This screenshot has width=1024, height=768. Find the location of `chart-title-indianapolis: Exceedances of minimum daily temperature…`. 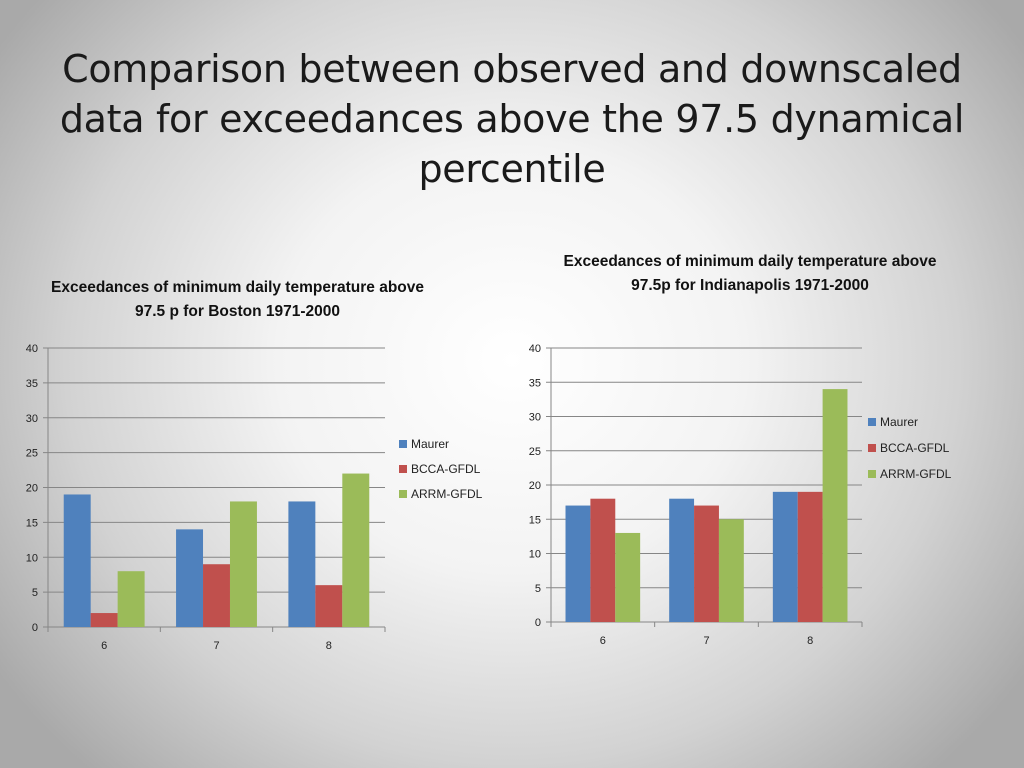

chart-title-indianapolis: Exceedances of minimum daily temperature… is located at coordinates (750, 273).